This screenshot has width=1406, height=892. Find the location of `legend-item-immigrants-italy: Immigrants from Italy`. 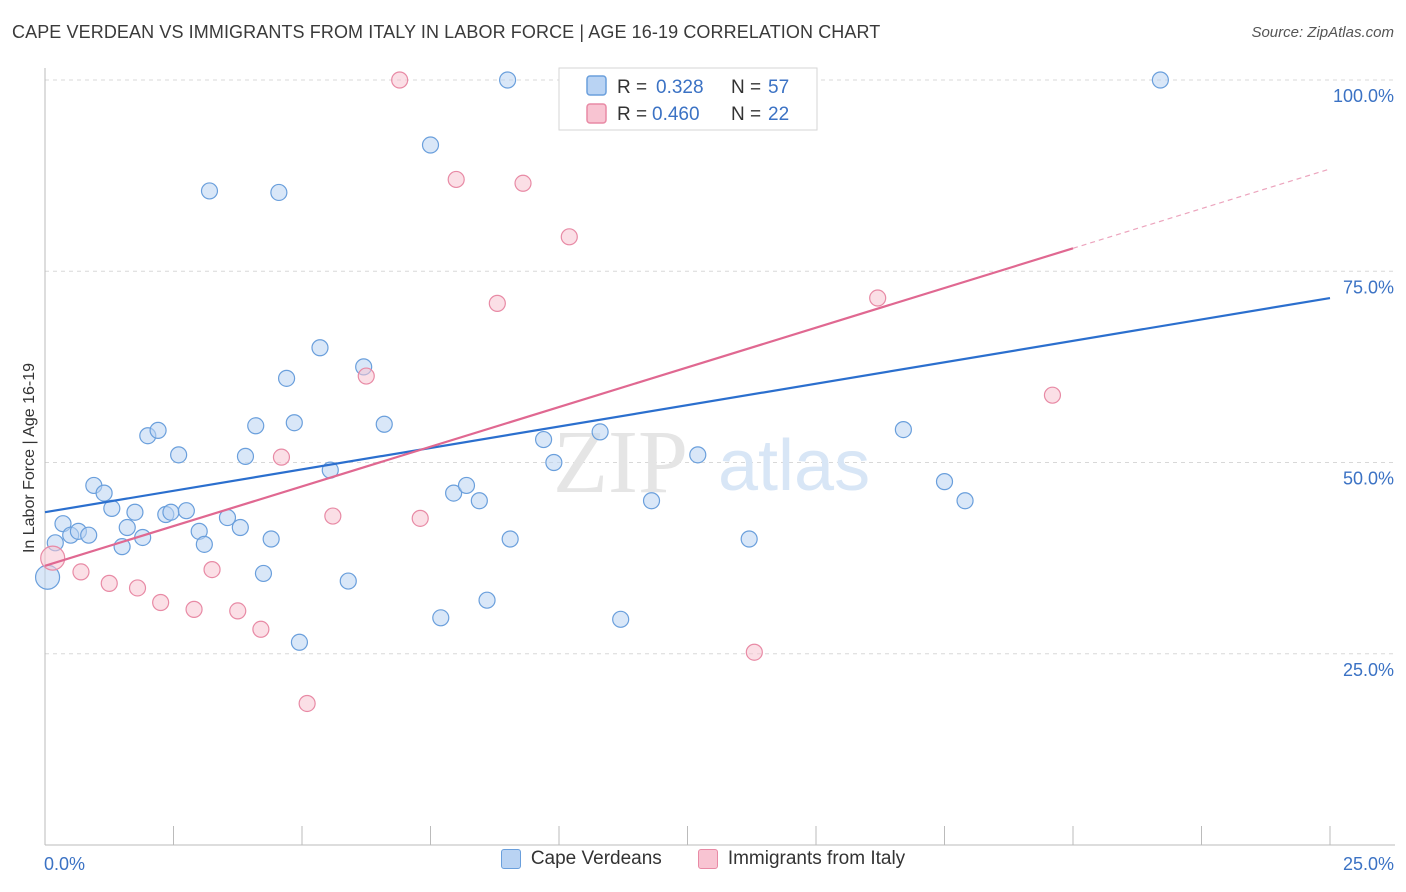

legend-item-immigrants-italy: Immigrants from Italy is located at coordinates (801, 859).